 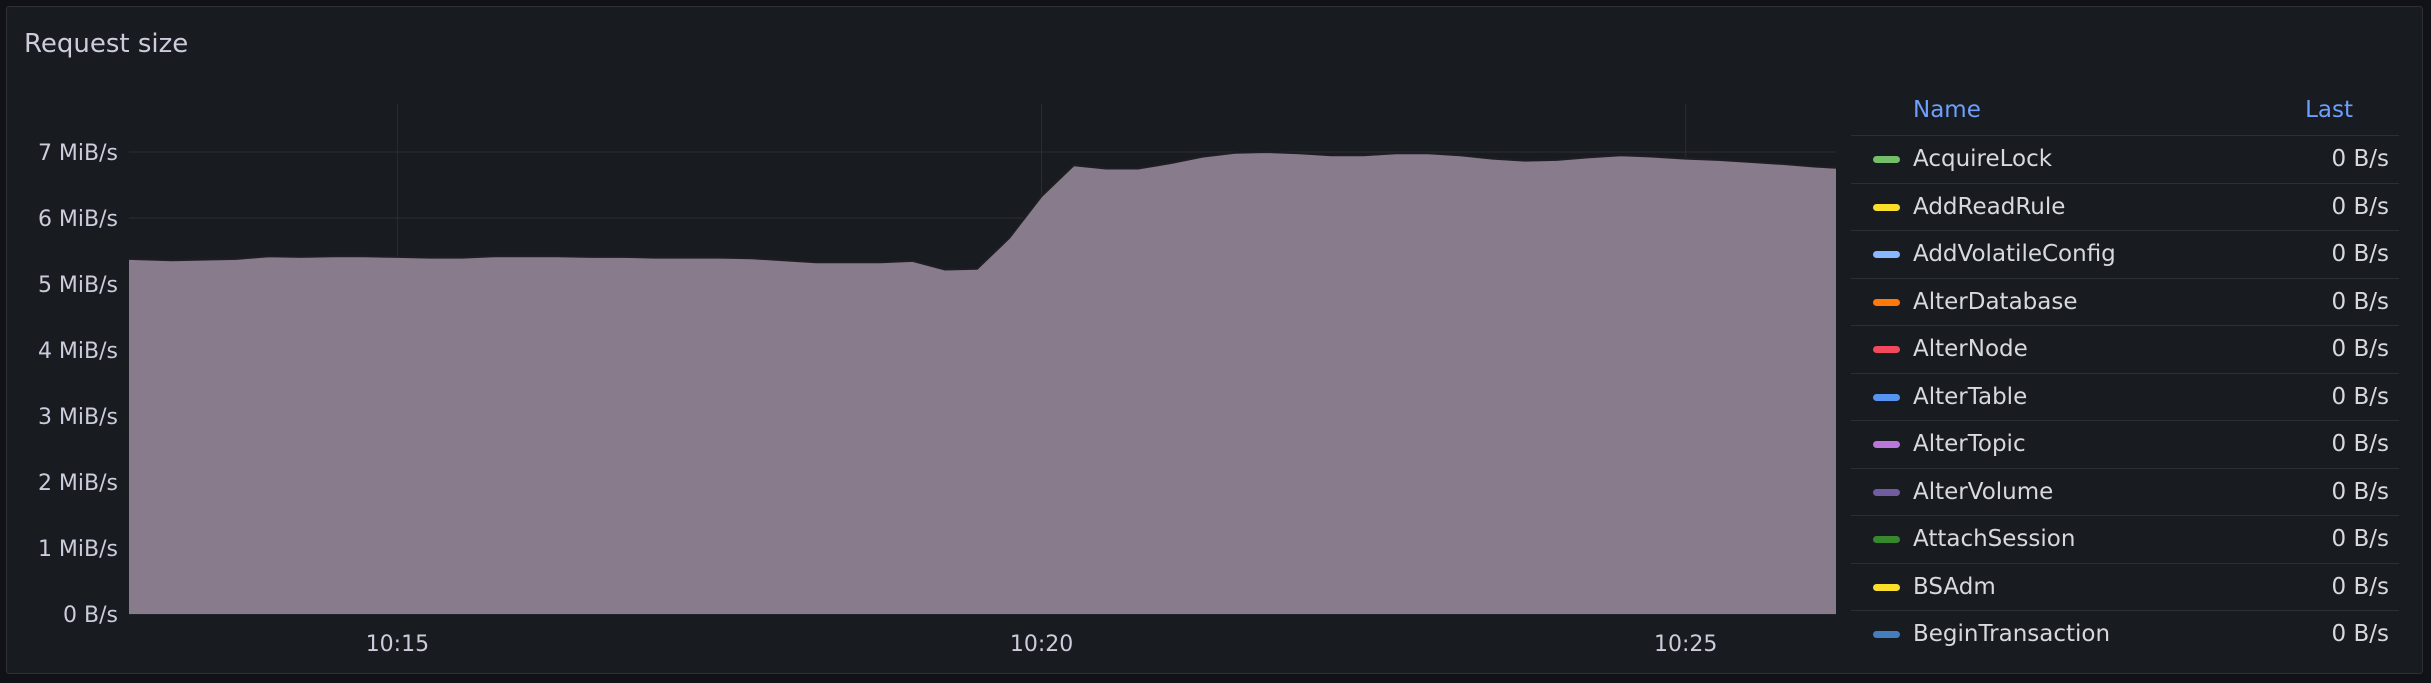 What do you see at coordinates (2125, 301) in the screenshot?
I see `legend-item: AlterDatabase 0 B/s` at bounding box center [2125, 301].